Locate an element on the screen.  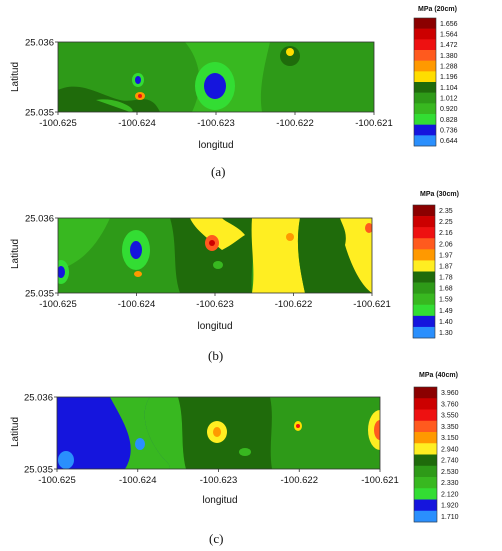
panel-a-legend-label: 0.828 is located at coordinates (449, 120).